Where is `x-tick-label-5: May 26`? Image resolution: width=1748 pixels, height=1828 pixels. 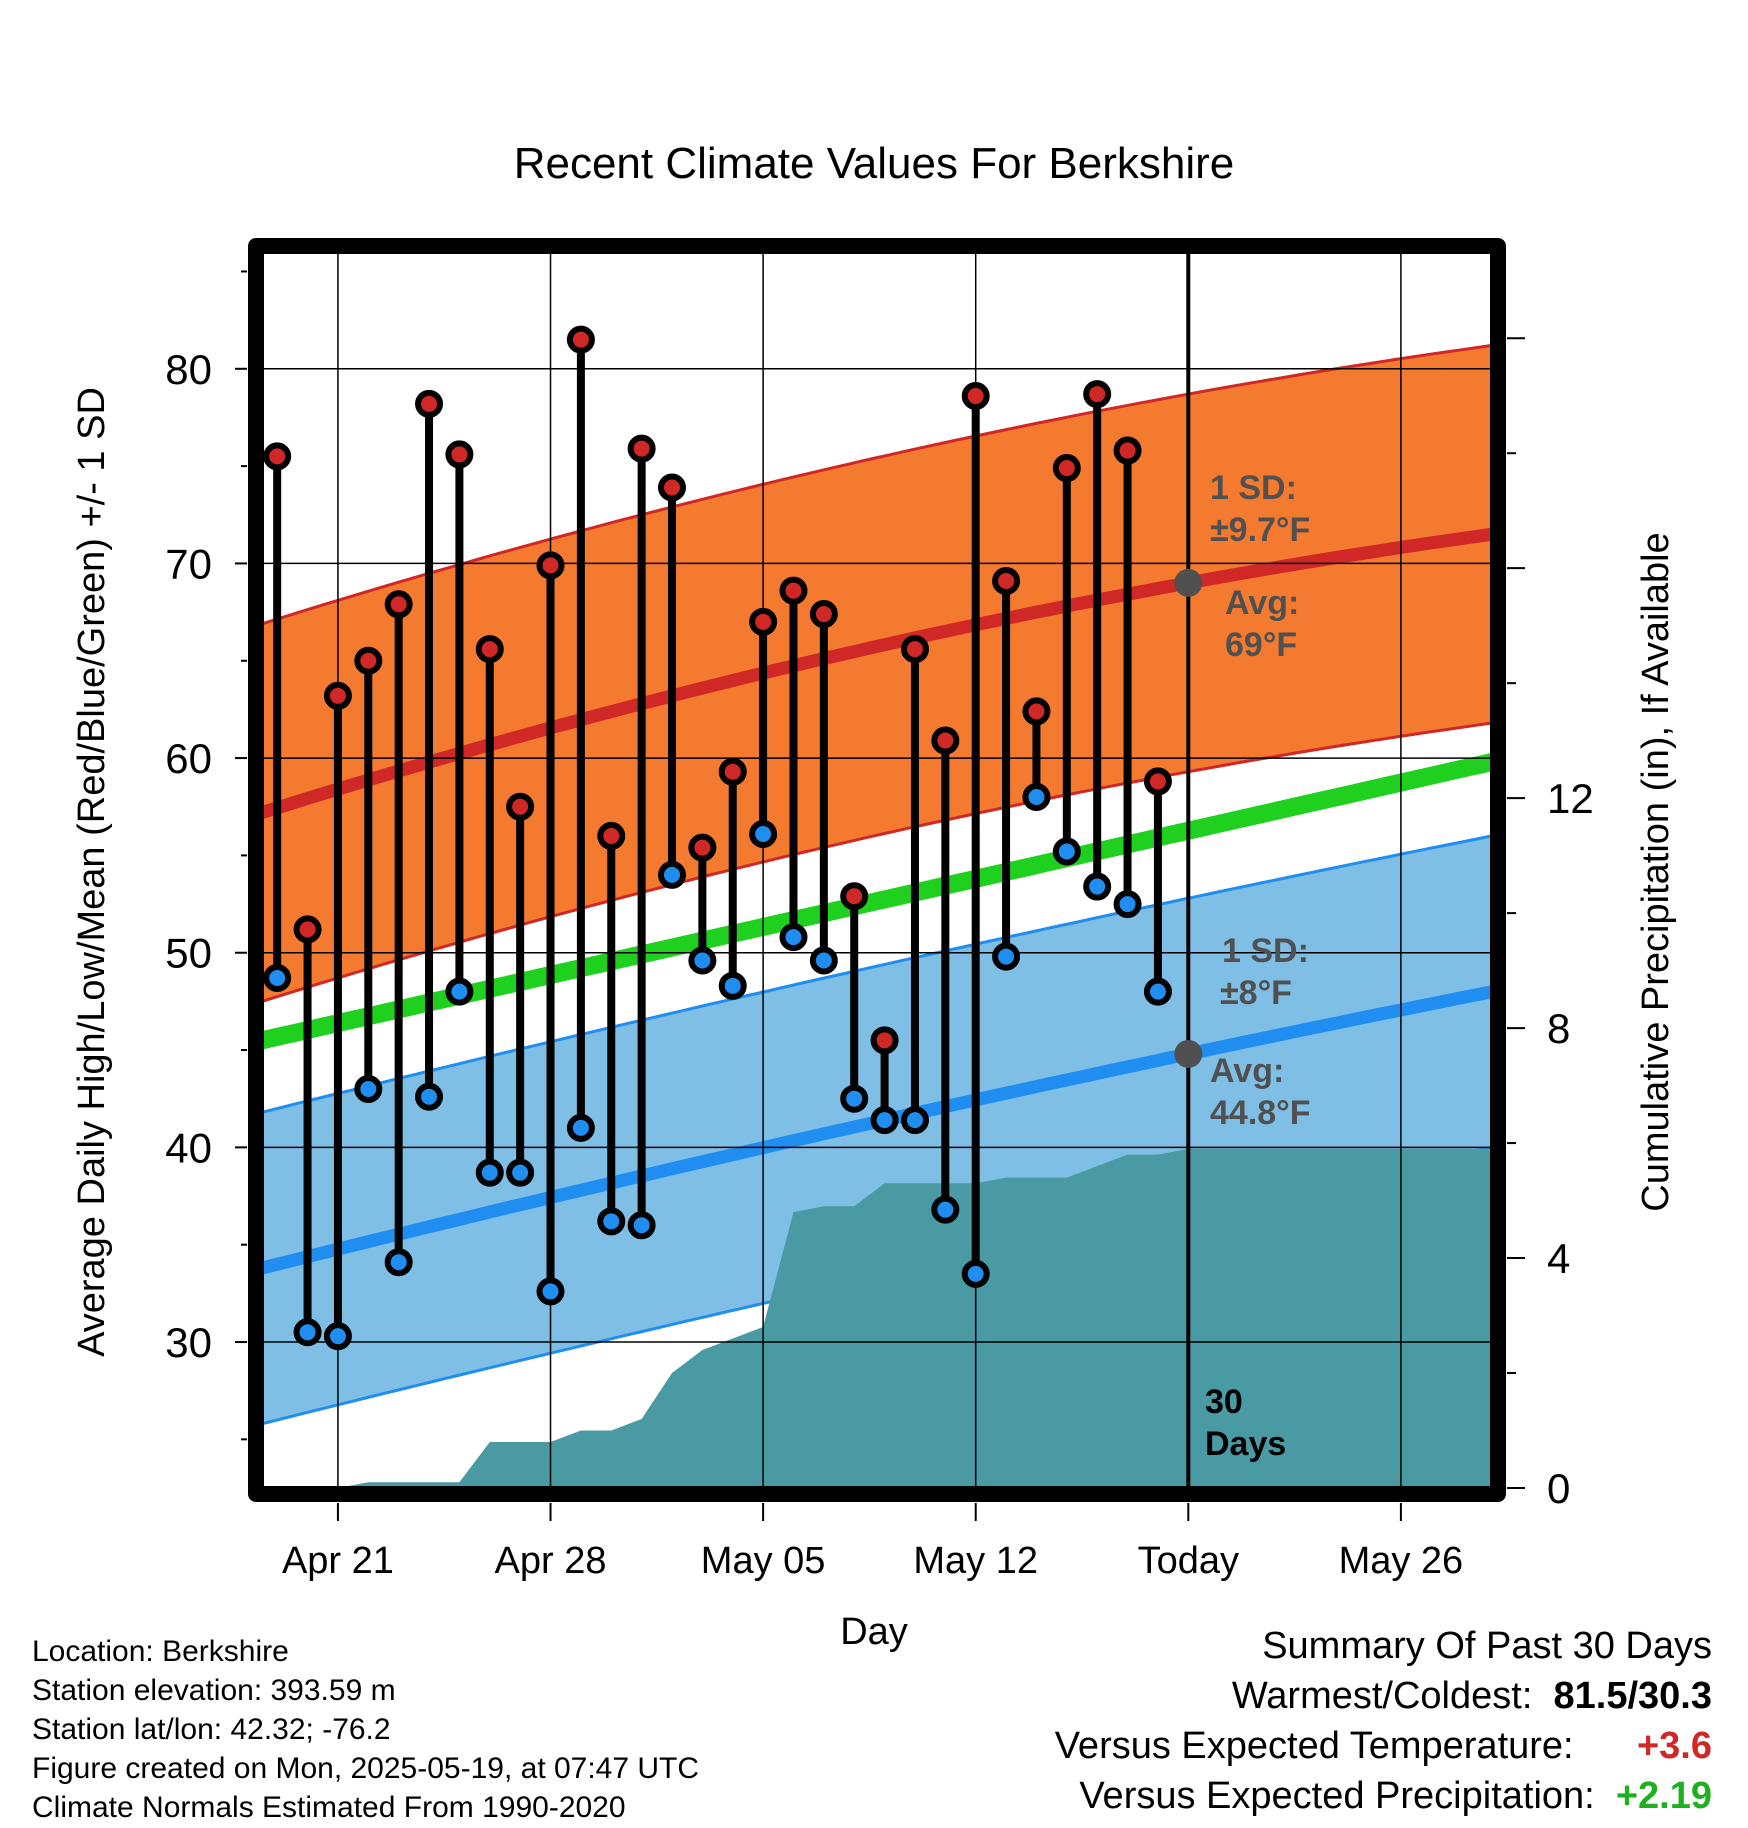 x-tick-label-5: May 26 is located at coordinates (1401, 1561).